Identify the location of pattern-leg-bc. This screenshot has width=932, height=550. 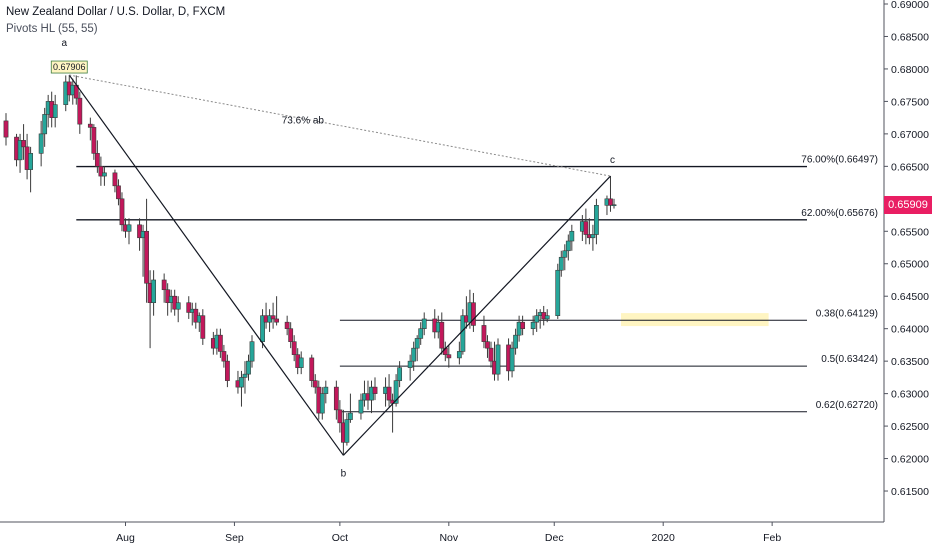
(476, 315).